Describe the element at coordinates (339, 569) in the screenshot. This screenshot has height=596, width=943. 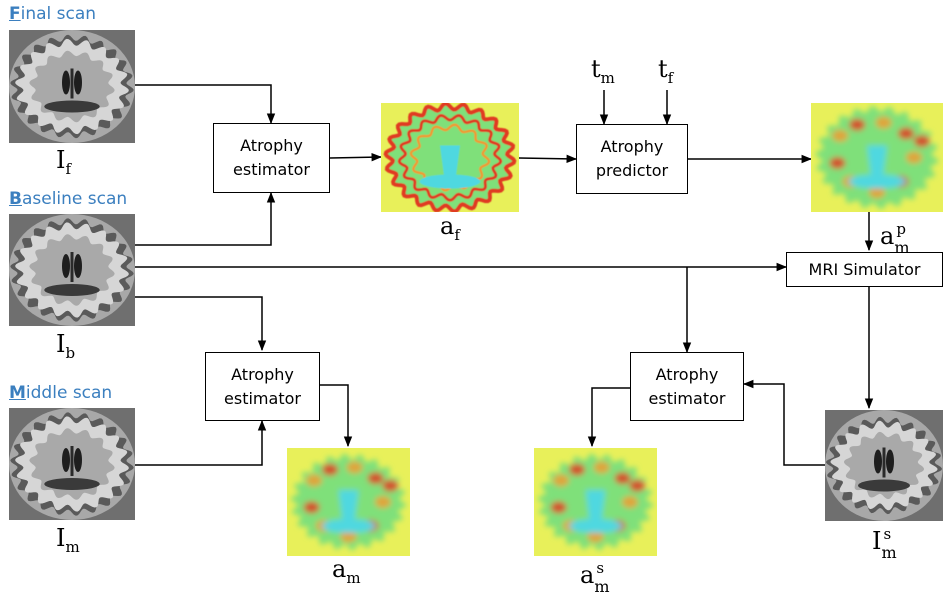
I see `am-base: a` at that location.